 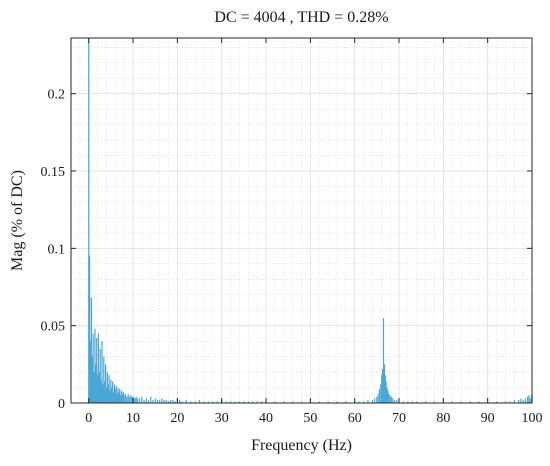 I want to click on y-axis-label: Mag (% of DC), so click(x=17, y=220).